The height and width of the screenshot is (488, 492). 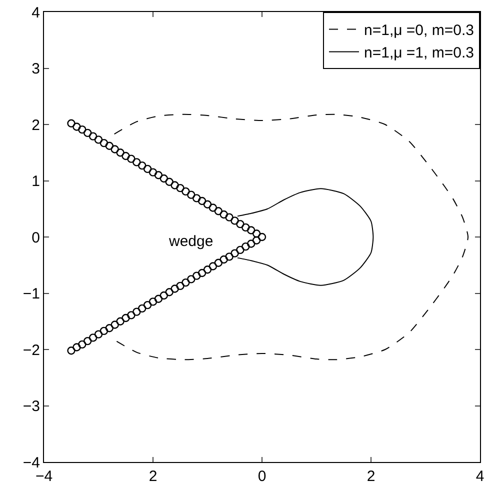 What do you see at coordinates (419, 53) in the screenshot?
I see `legend-label: n=1,μ =1, m=0.3` at bounding box center [419, 53].